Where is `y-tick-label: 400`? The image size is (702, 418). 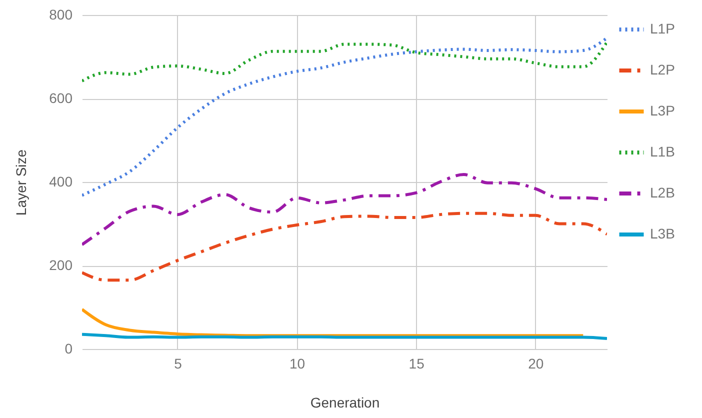
y-tick-label: 400 is located at coordinates (61, 182).